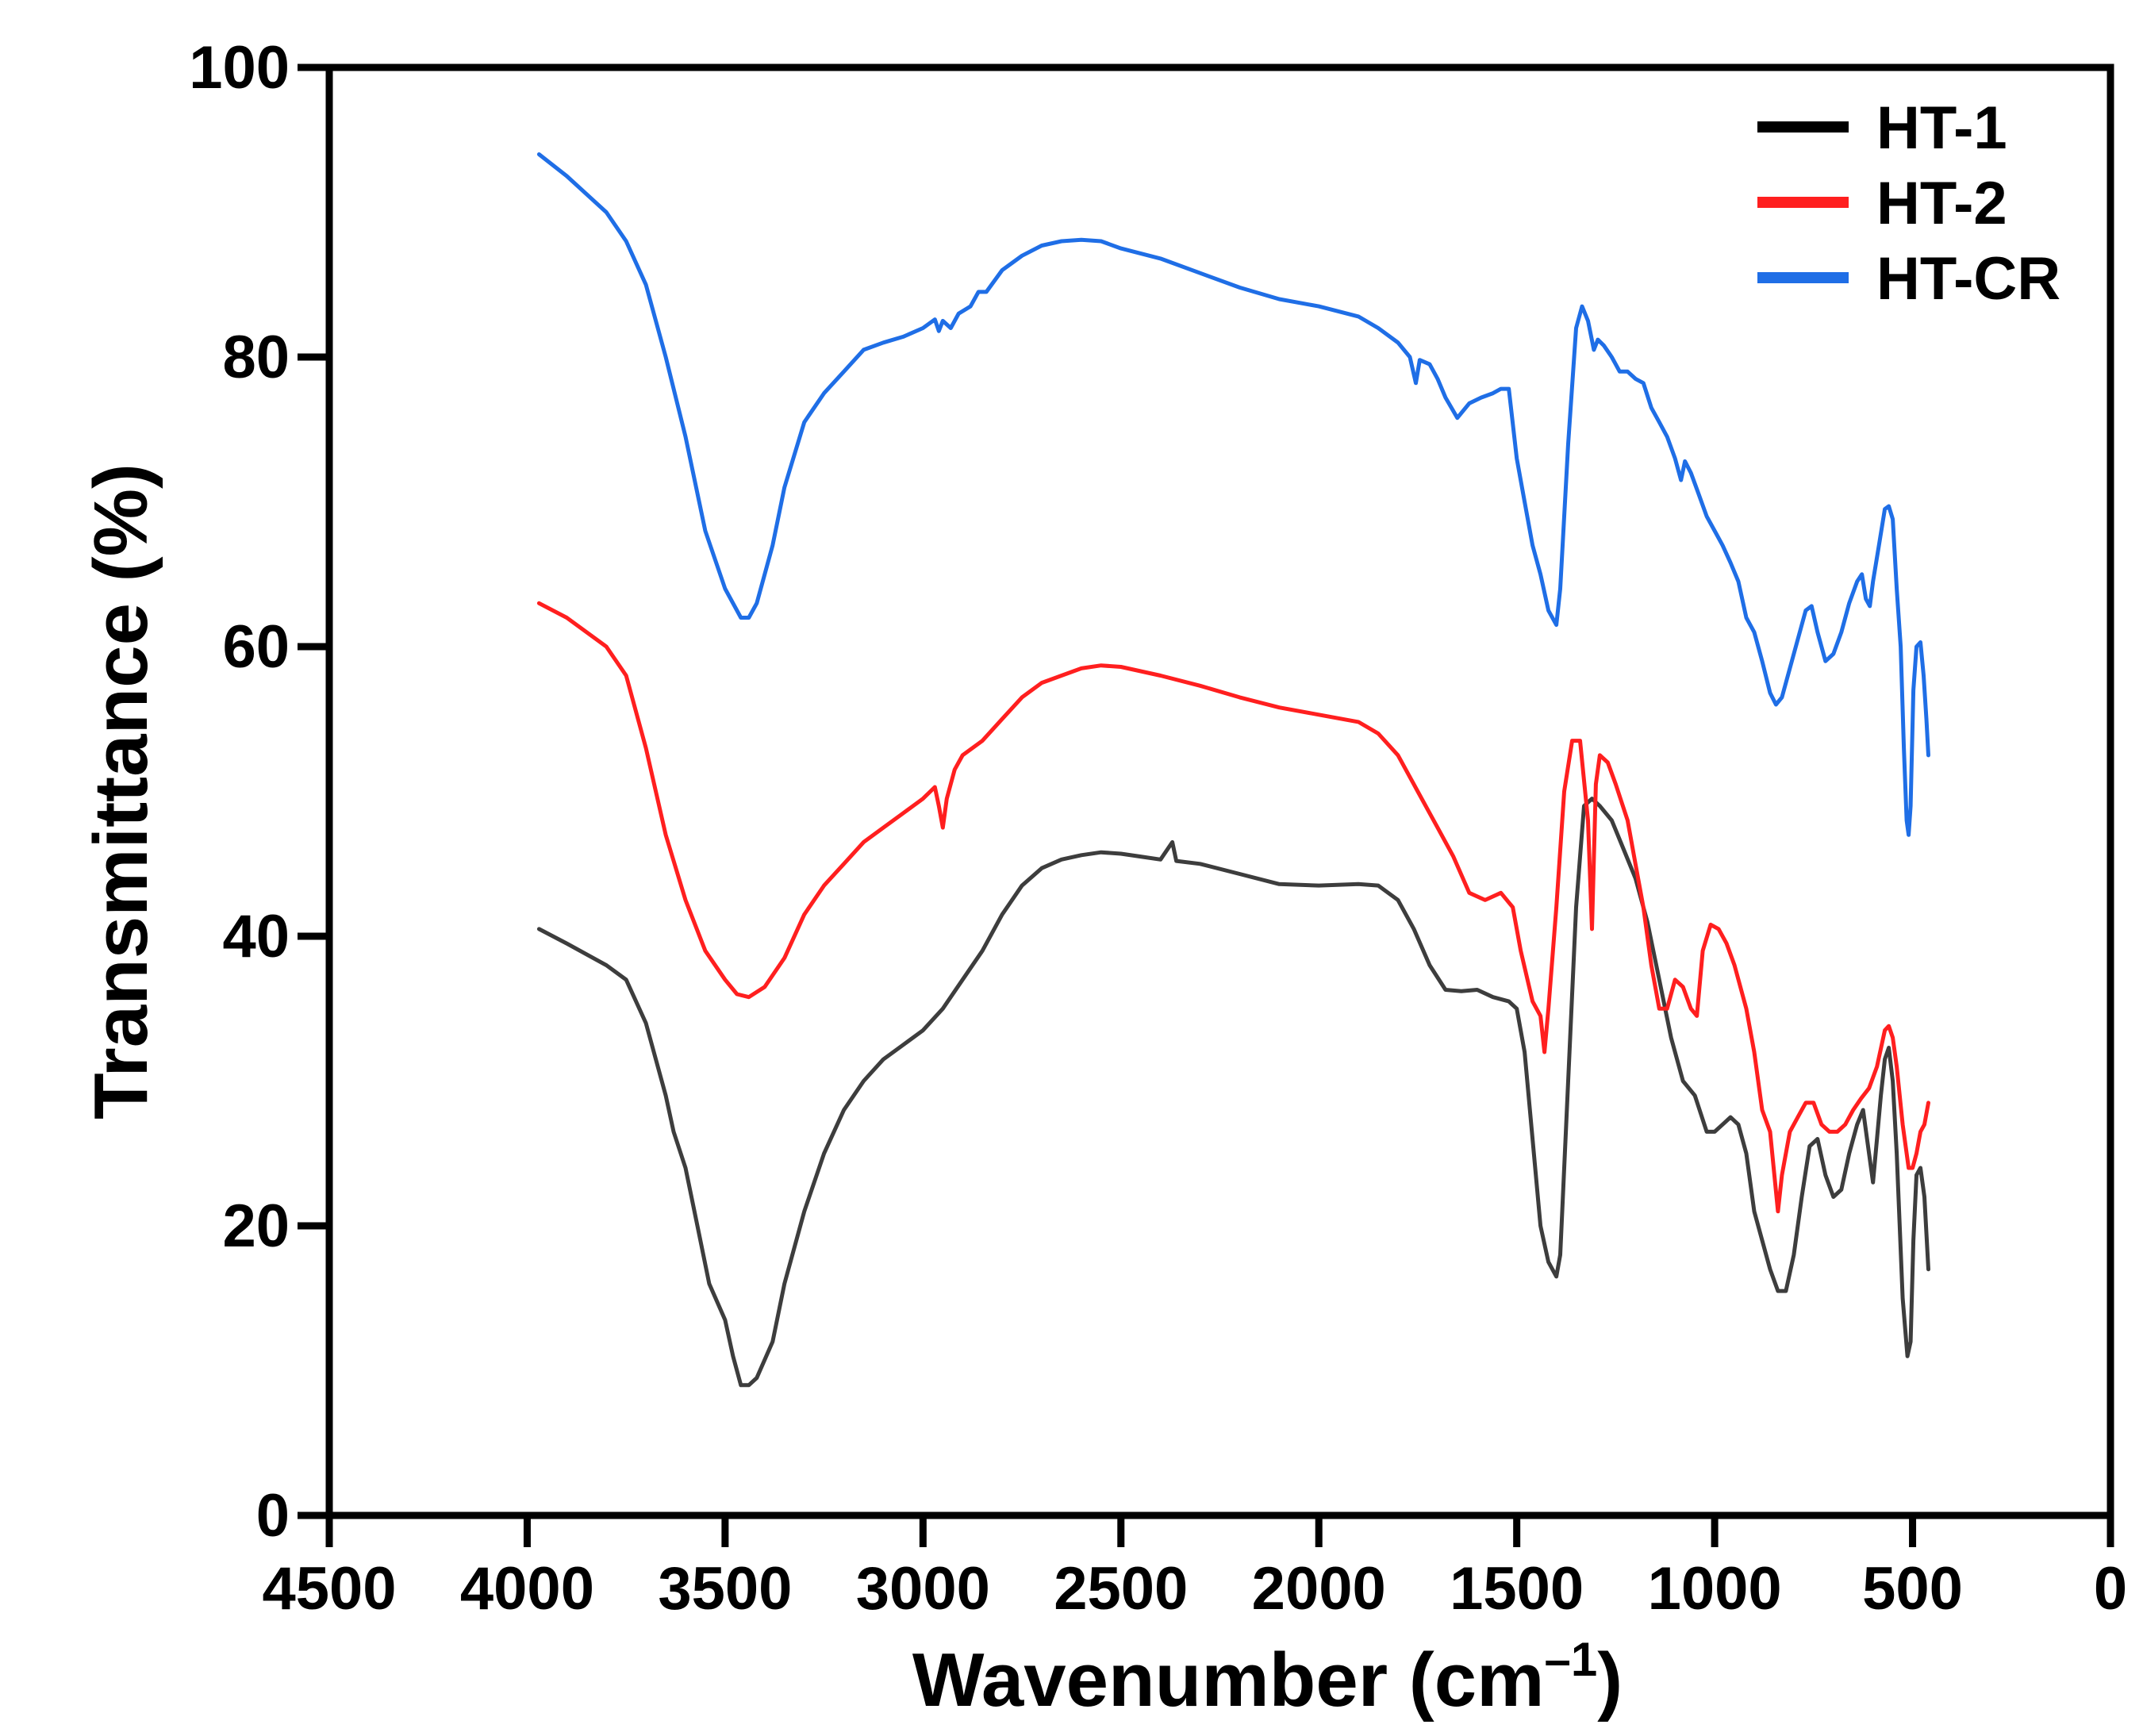 The width and height of the screenshot is (2143, 1736). Describe the element at coordinates (1610, 1680) in the screenshot. I see `x-axis-title-suffix: )` at that location.